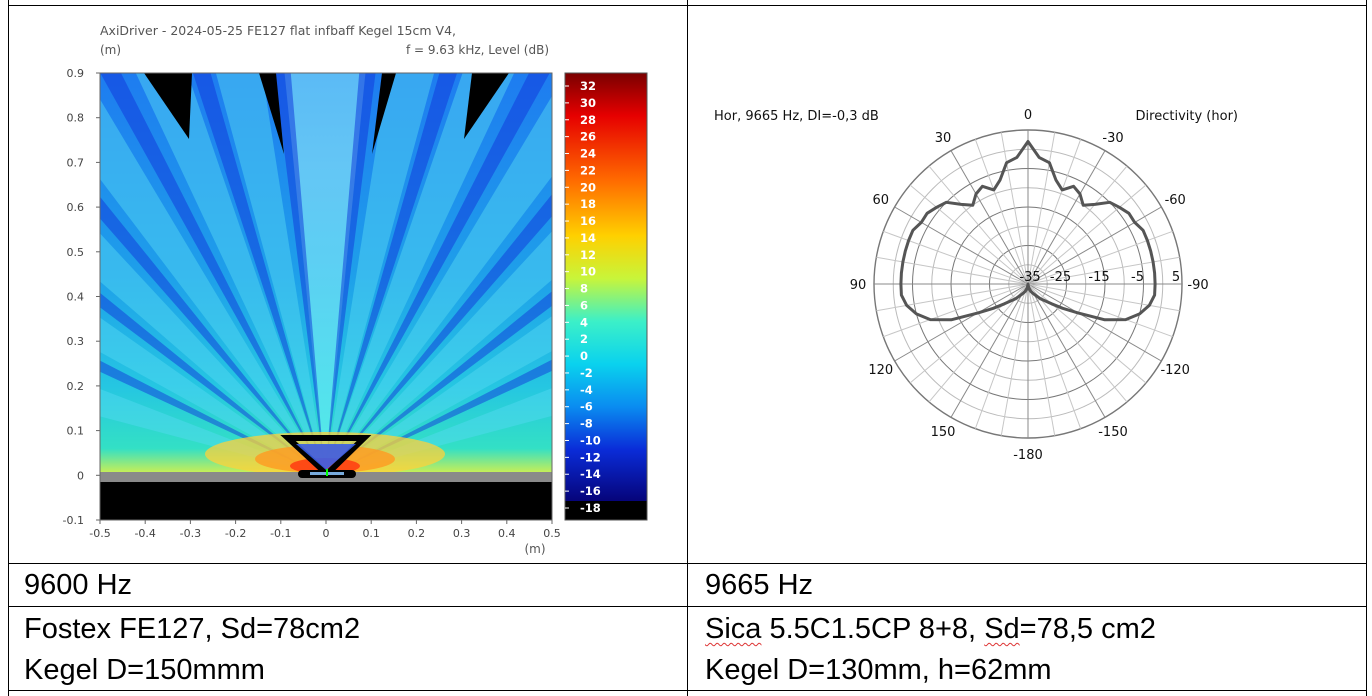 This screenshot has height=696, width=1372. What do you see at coordinates (76, 297) in the screenshot?
I see `y-tick-label: 0.4` at bounding box center [76, 297].